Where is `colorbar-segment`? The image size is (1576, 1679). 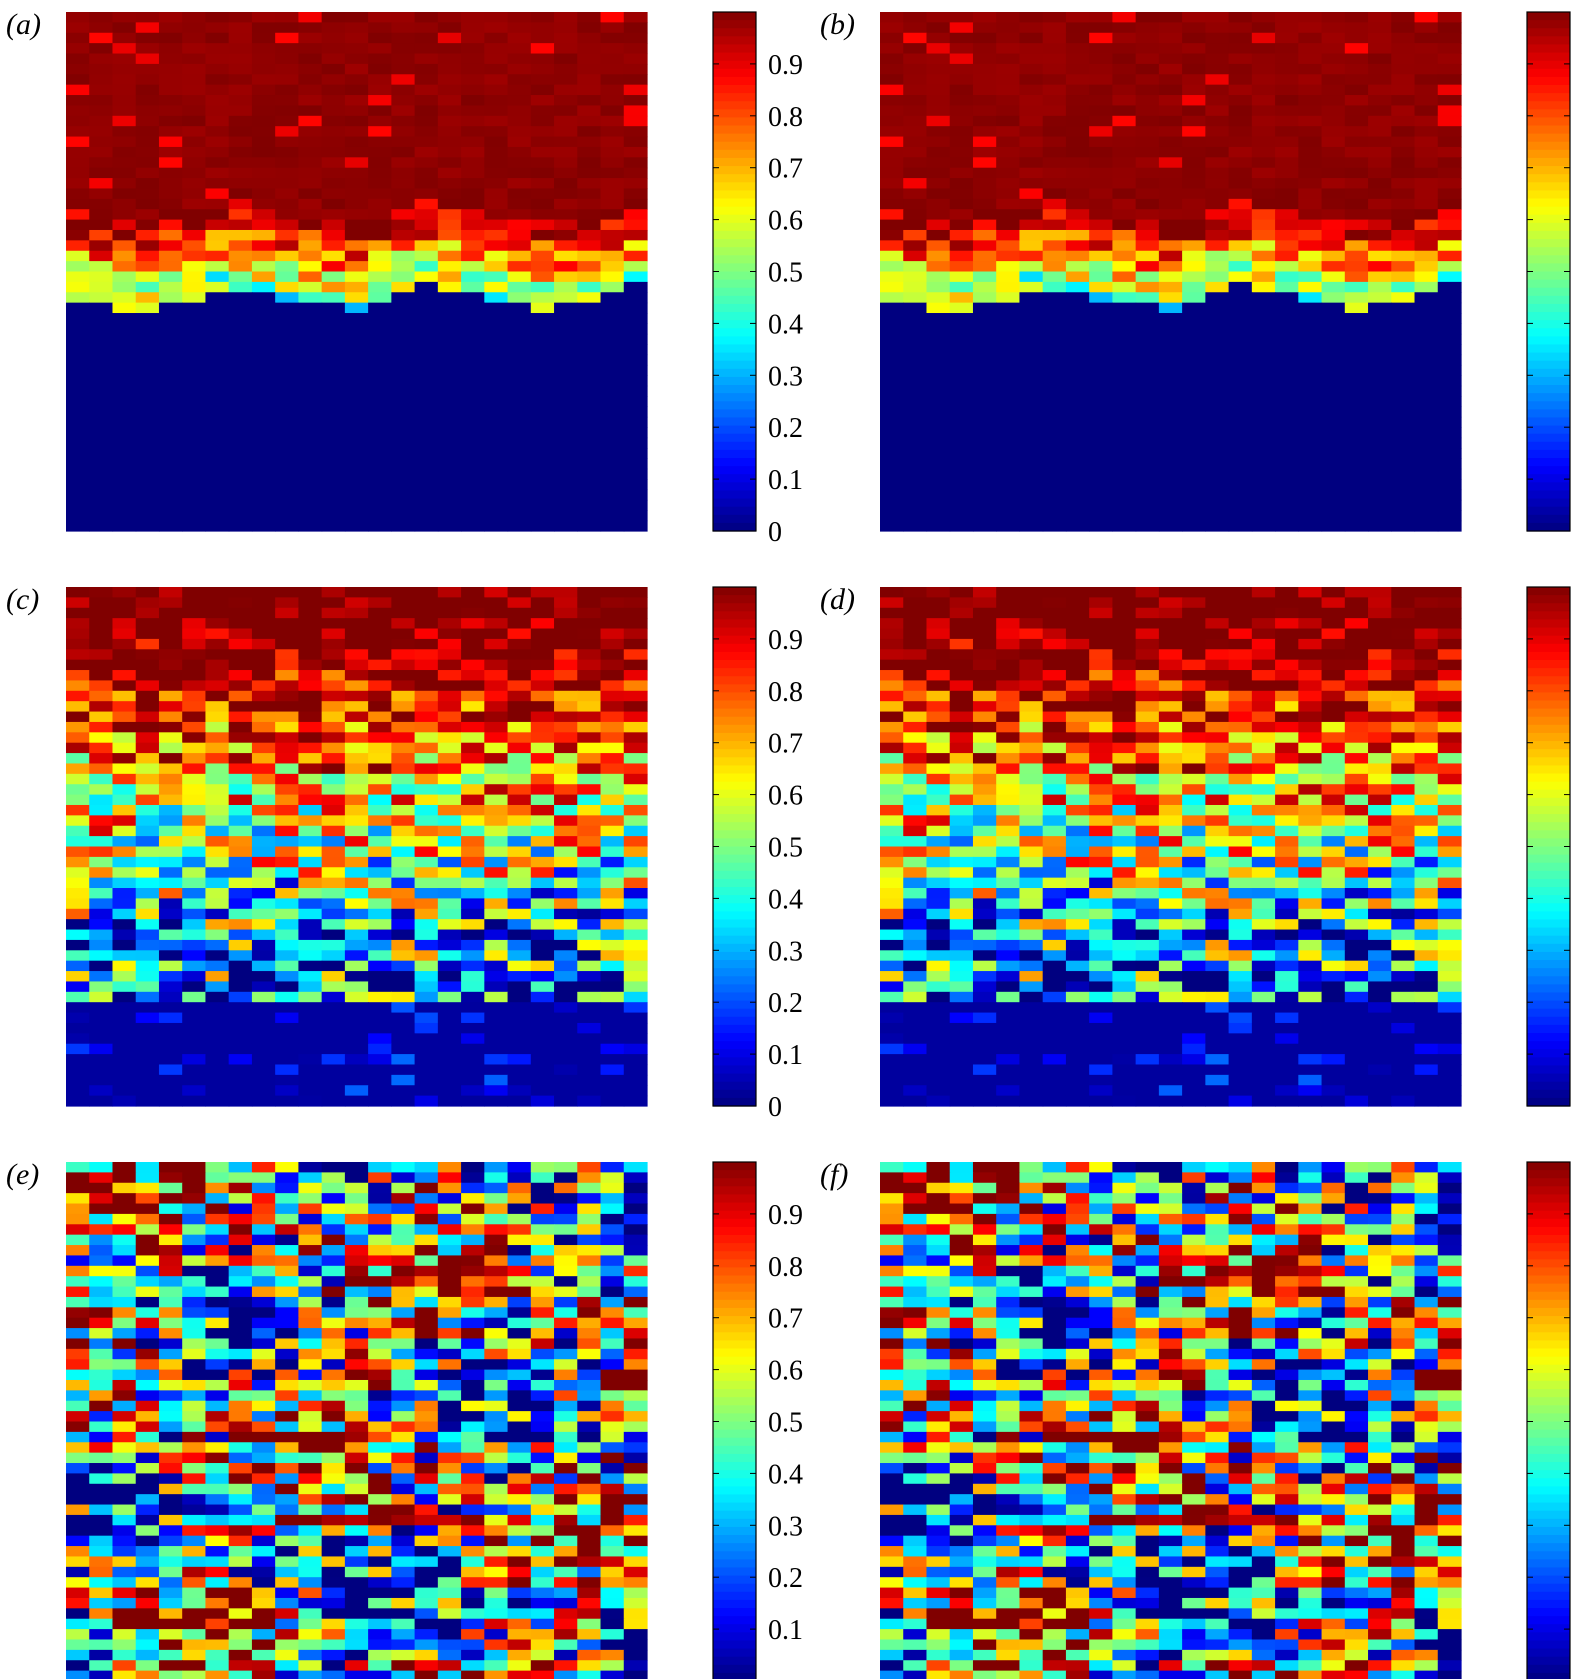 colorbar-segment is located at coordinates (734, 454).